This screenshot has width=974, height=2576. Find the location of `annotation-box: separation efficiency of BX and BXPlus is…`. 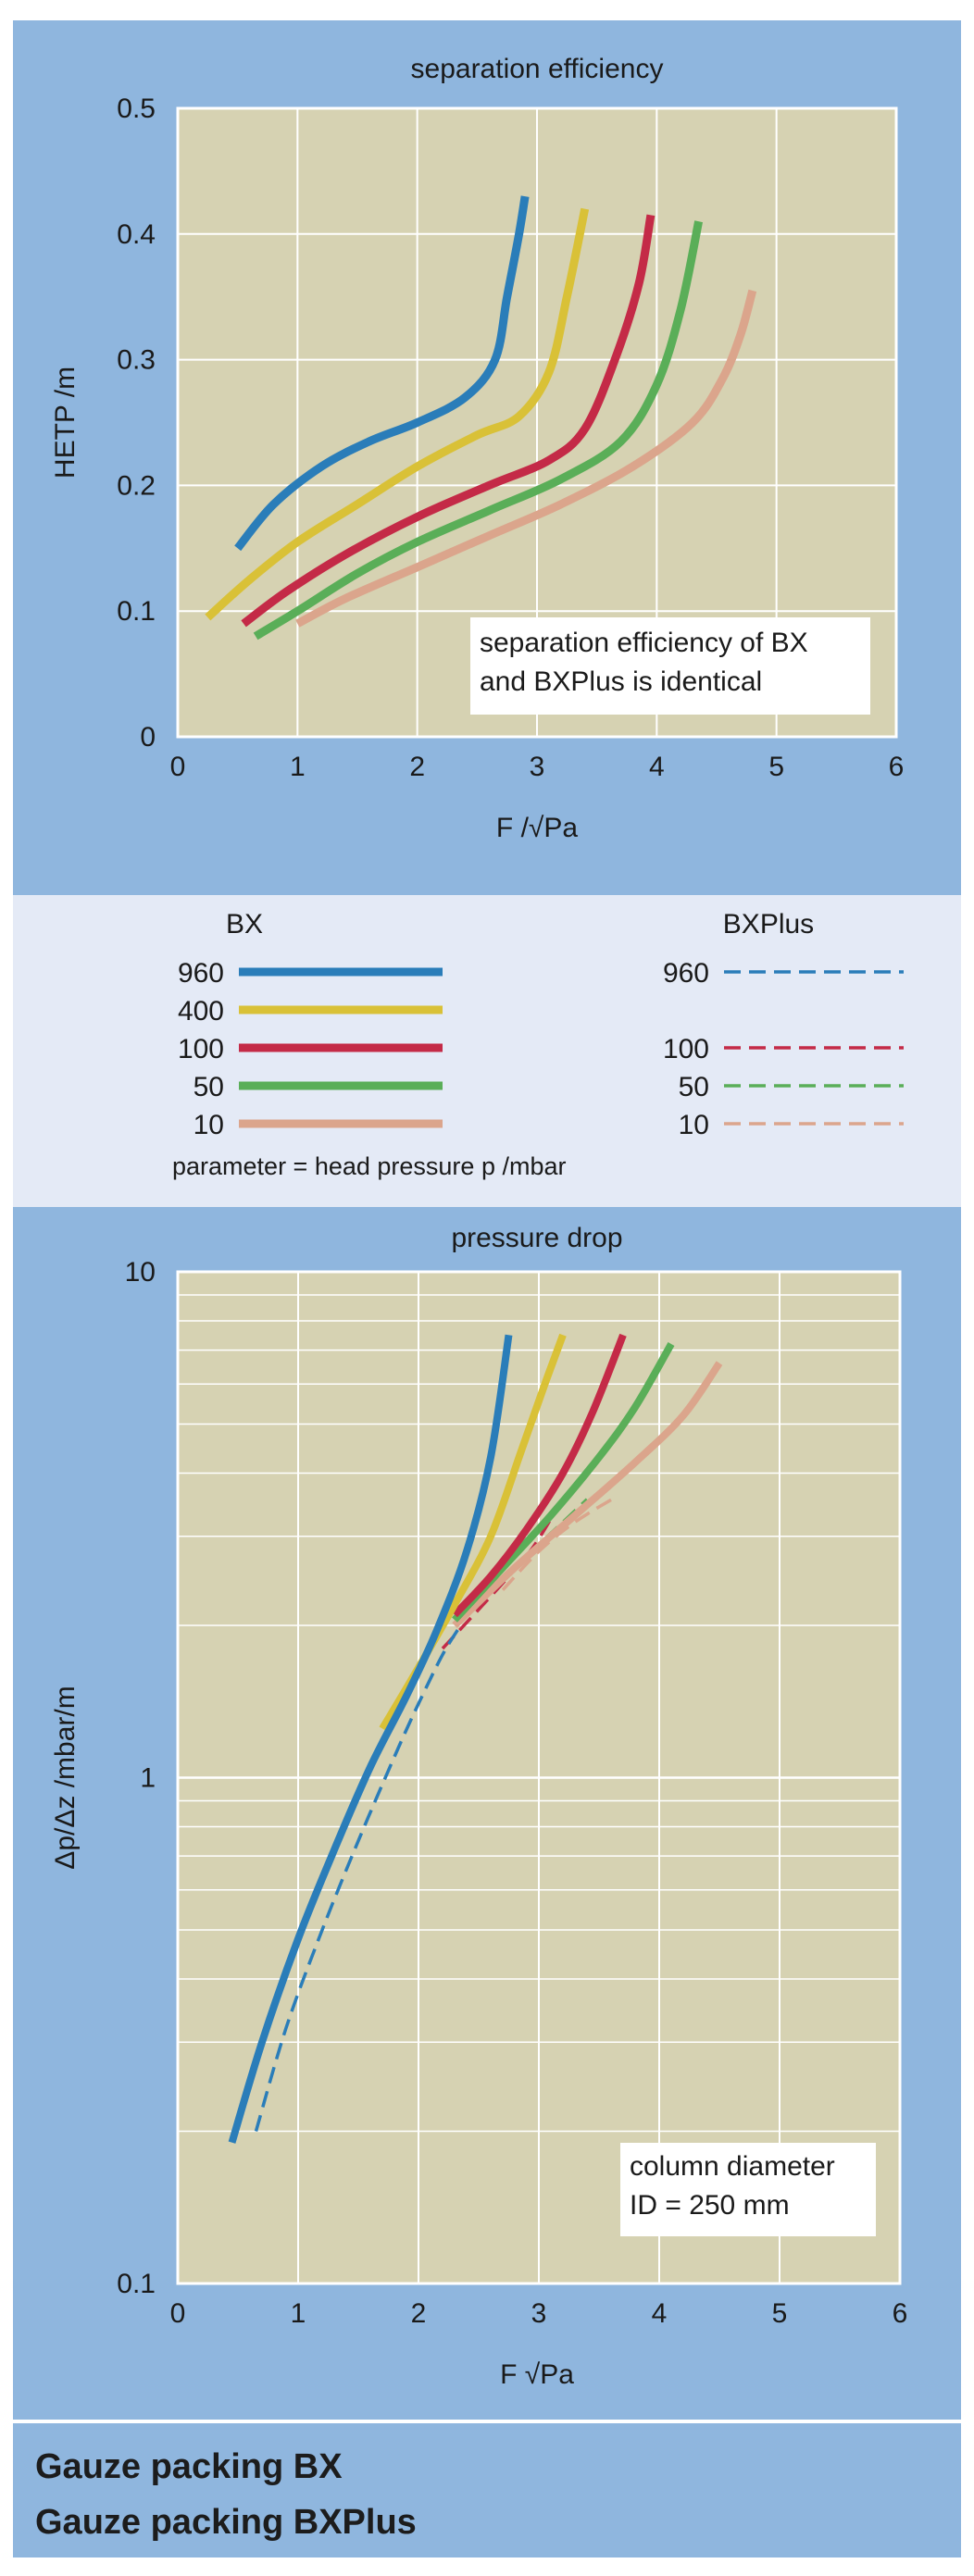

annotation-box: separation efficiency of BX and BXPlus is… is located at coordinates (670, 666).